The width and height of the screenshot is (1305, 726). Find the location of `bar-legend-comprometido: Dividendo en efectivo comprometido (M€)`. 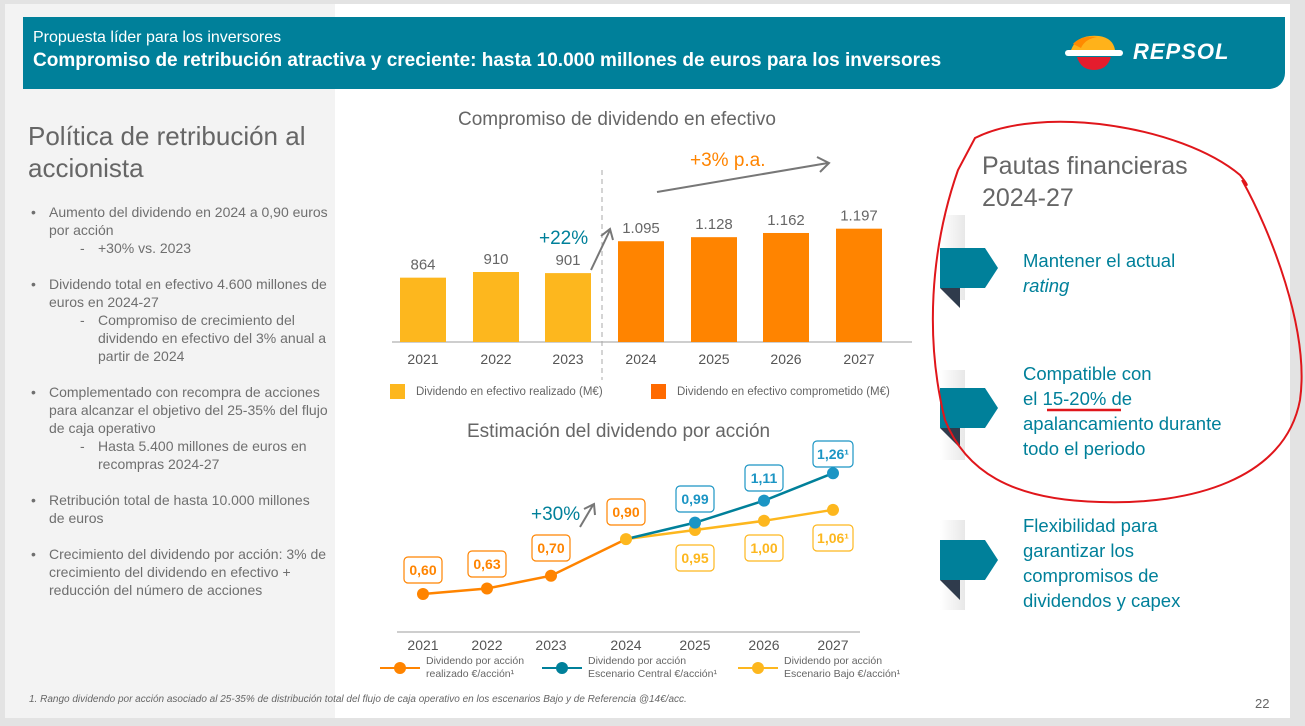

bar-legend-comprometido: Dividendo en efectivo comprometido (M€) is located at coordinates (770, 391).